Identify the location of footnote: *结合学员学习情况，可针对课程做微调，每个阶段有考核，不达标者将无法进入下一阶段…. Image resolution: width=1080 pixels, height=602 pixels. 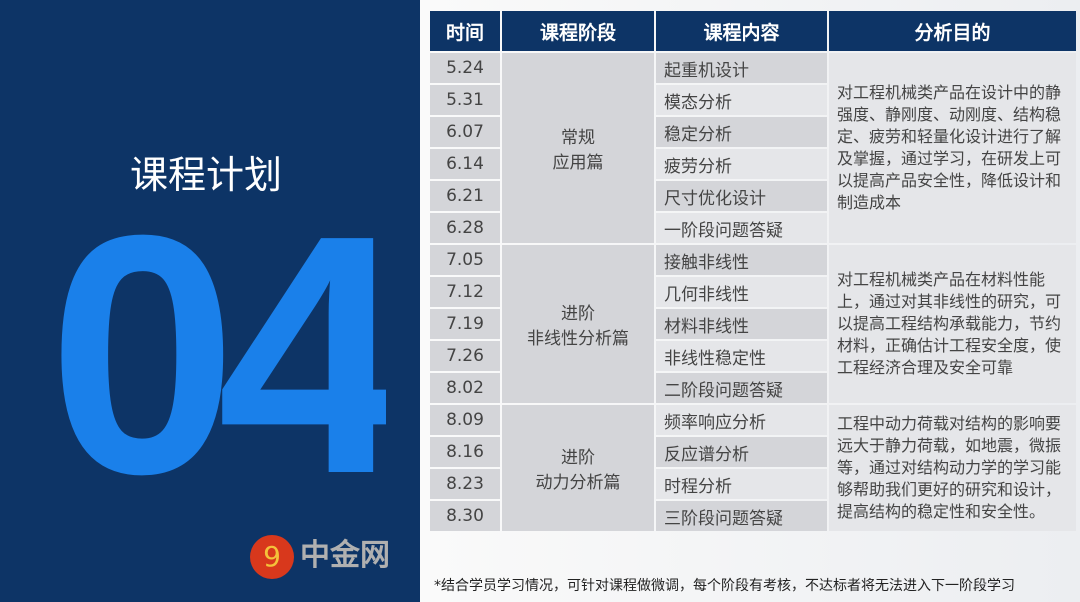
(724, 586).